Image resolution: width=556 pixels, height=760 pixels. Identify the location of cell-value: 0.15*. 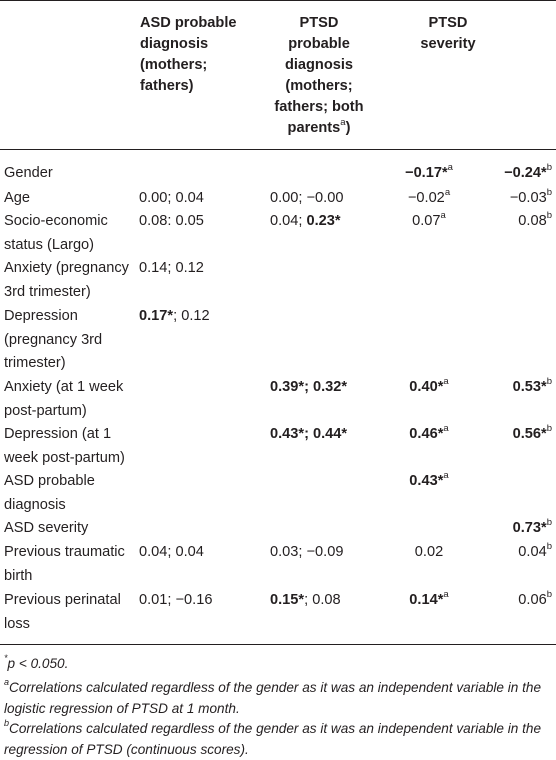
(287, 600).